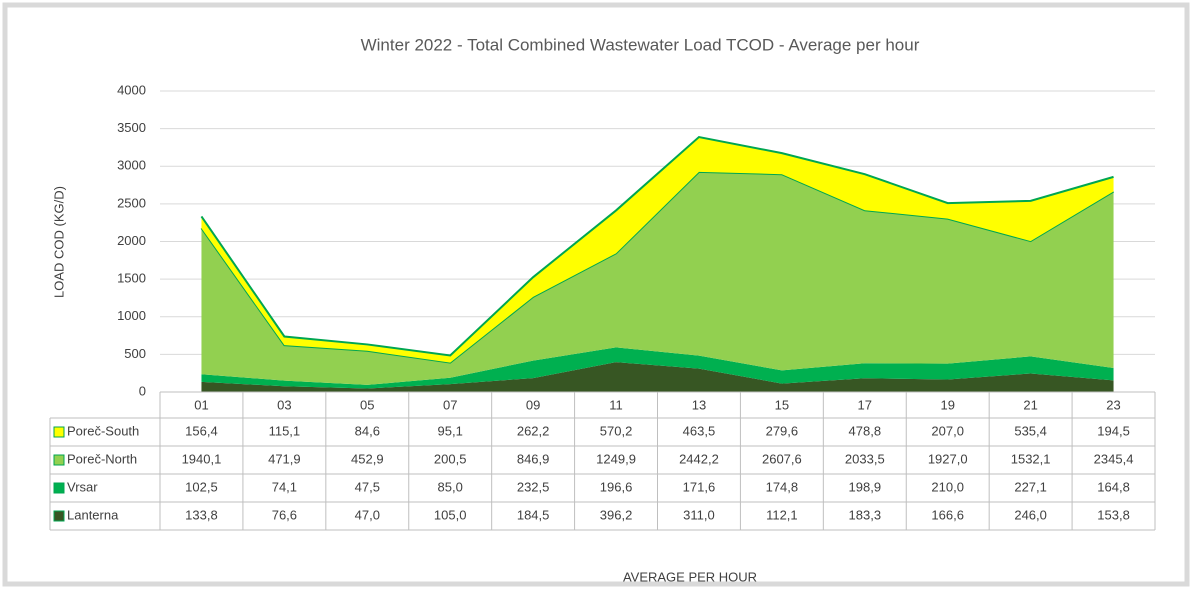 The width and height of the screenshot is (1192, 594). I want to click on table-value: 2442,2, so click(699, 458).